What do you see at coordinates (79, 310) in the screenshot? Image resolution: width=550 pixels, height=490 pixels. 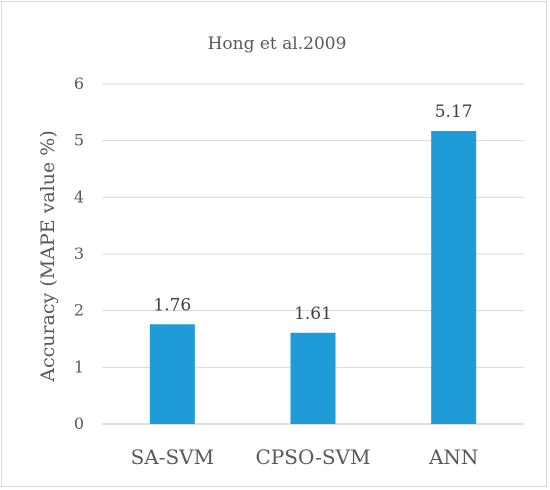 I see `y-tick-label-2: 2` at bounding box center [79, 310].